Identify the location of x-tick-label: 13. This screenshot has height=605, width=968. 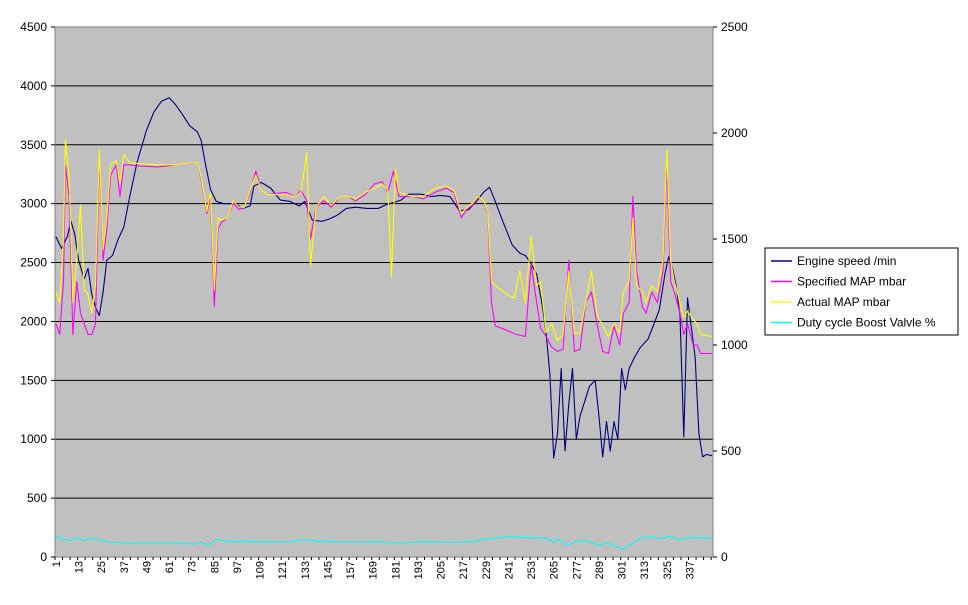
(80, 567).